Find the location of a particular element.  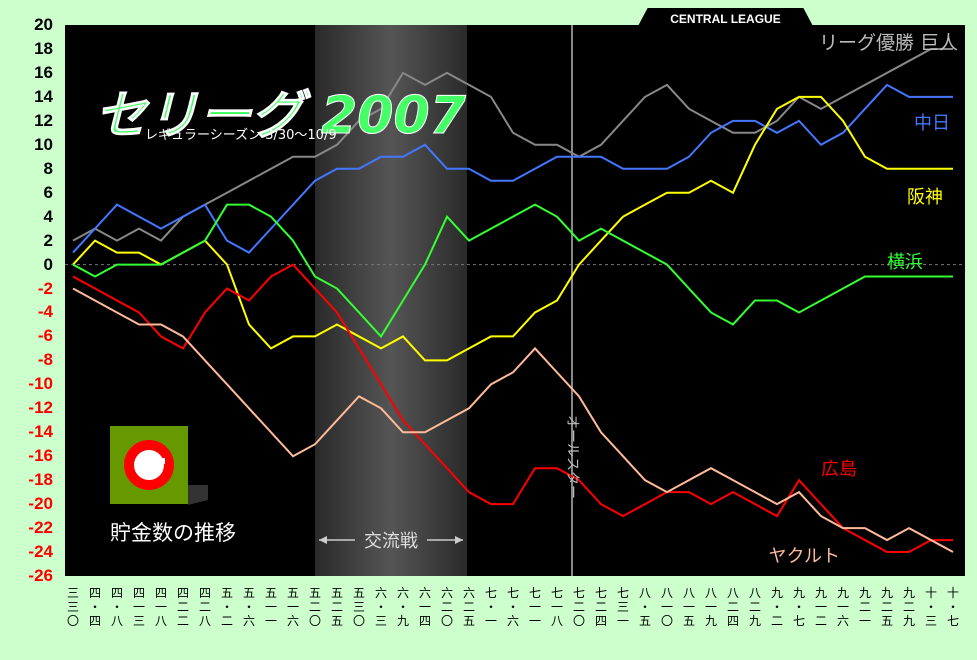

x-tick-label: 六・九 is located at coordinates (402, 607).